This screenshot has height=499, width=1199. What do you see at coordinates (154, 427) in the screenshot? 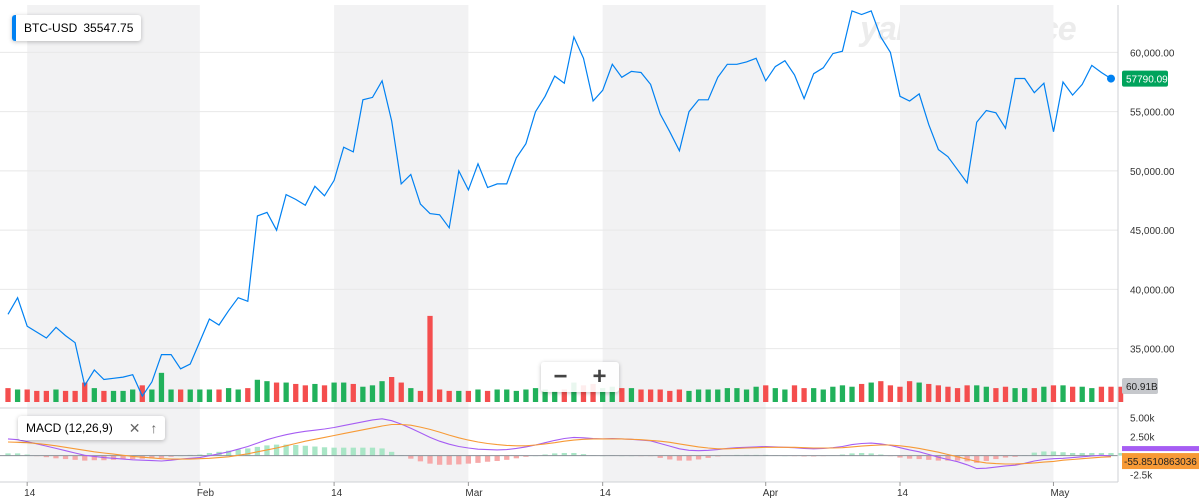
I see `arrow-up-icon: ↑` at bounding box center [154, 427].